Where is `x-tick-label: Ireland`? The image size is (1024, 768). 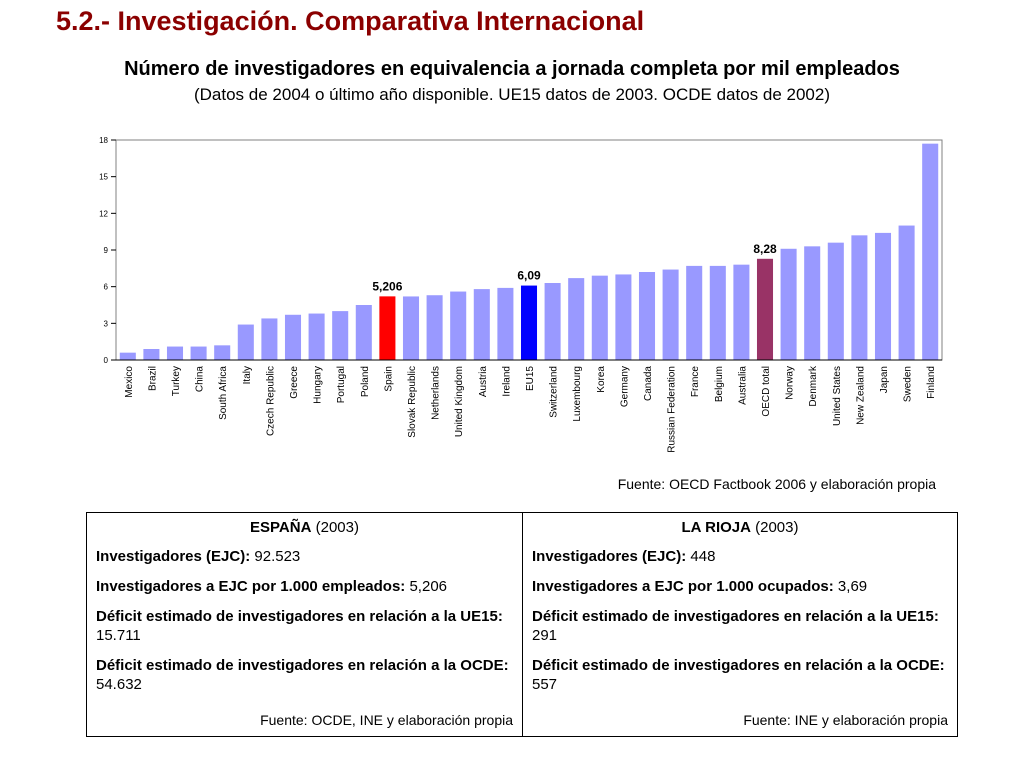 x-tick-label: Ireland is located at coordinates (506, 381).